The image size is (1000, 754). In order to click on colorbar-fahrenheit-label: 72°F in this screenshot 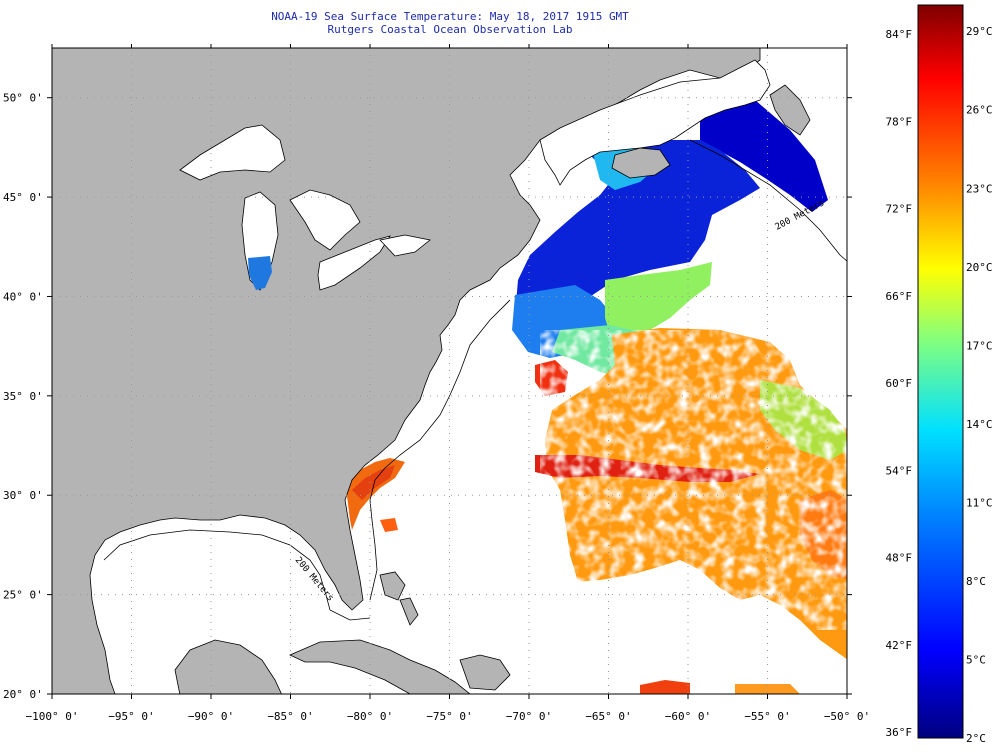, I will do `click(899, 209)`.